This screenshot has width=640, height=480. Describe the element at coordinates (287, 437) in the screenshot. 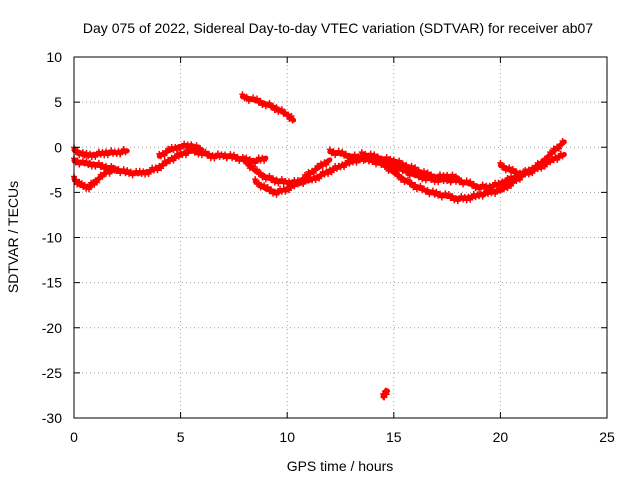

I see `x-tick-label: 10` at that location.